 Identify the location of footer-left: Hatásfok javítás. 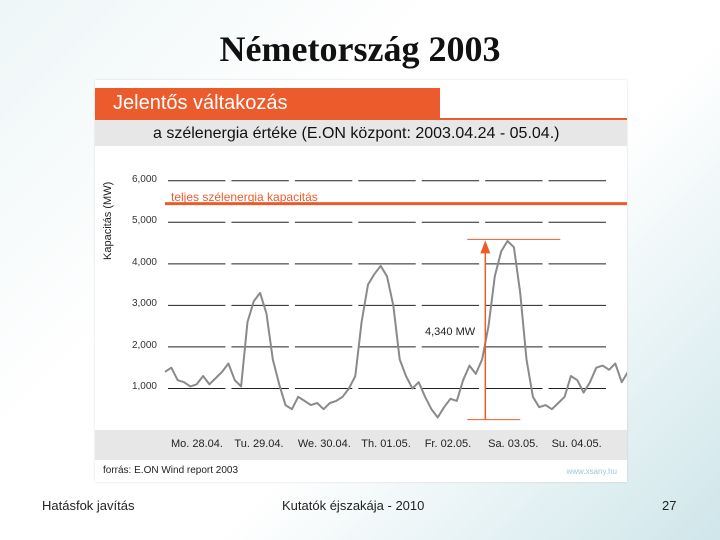
(88, 505).